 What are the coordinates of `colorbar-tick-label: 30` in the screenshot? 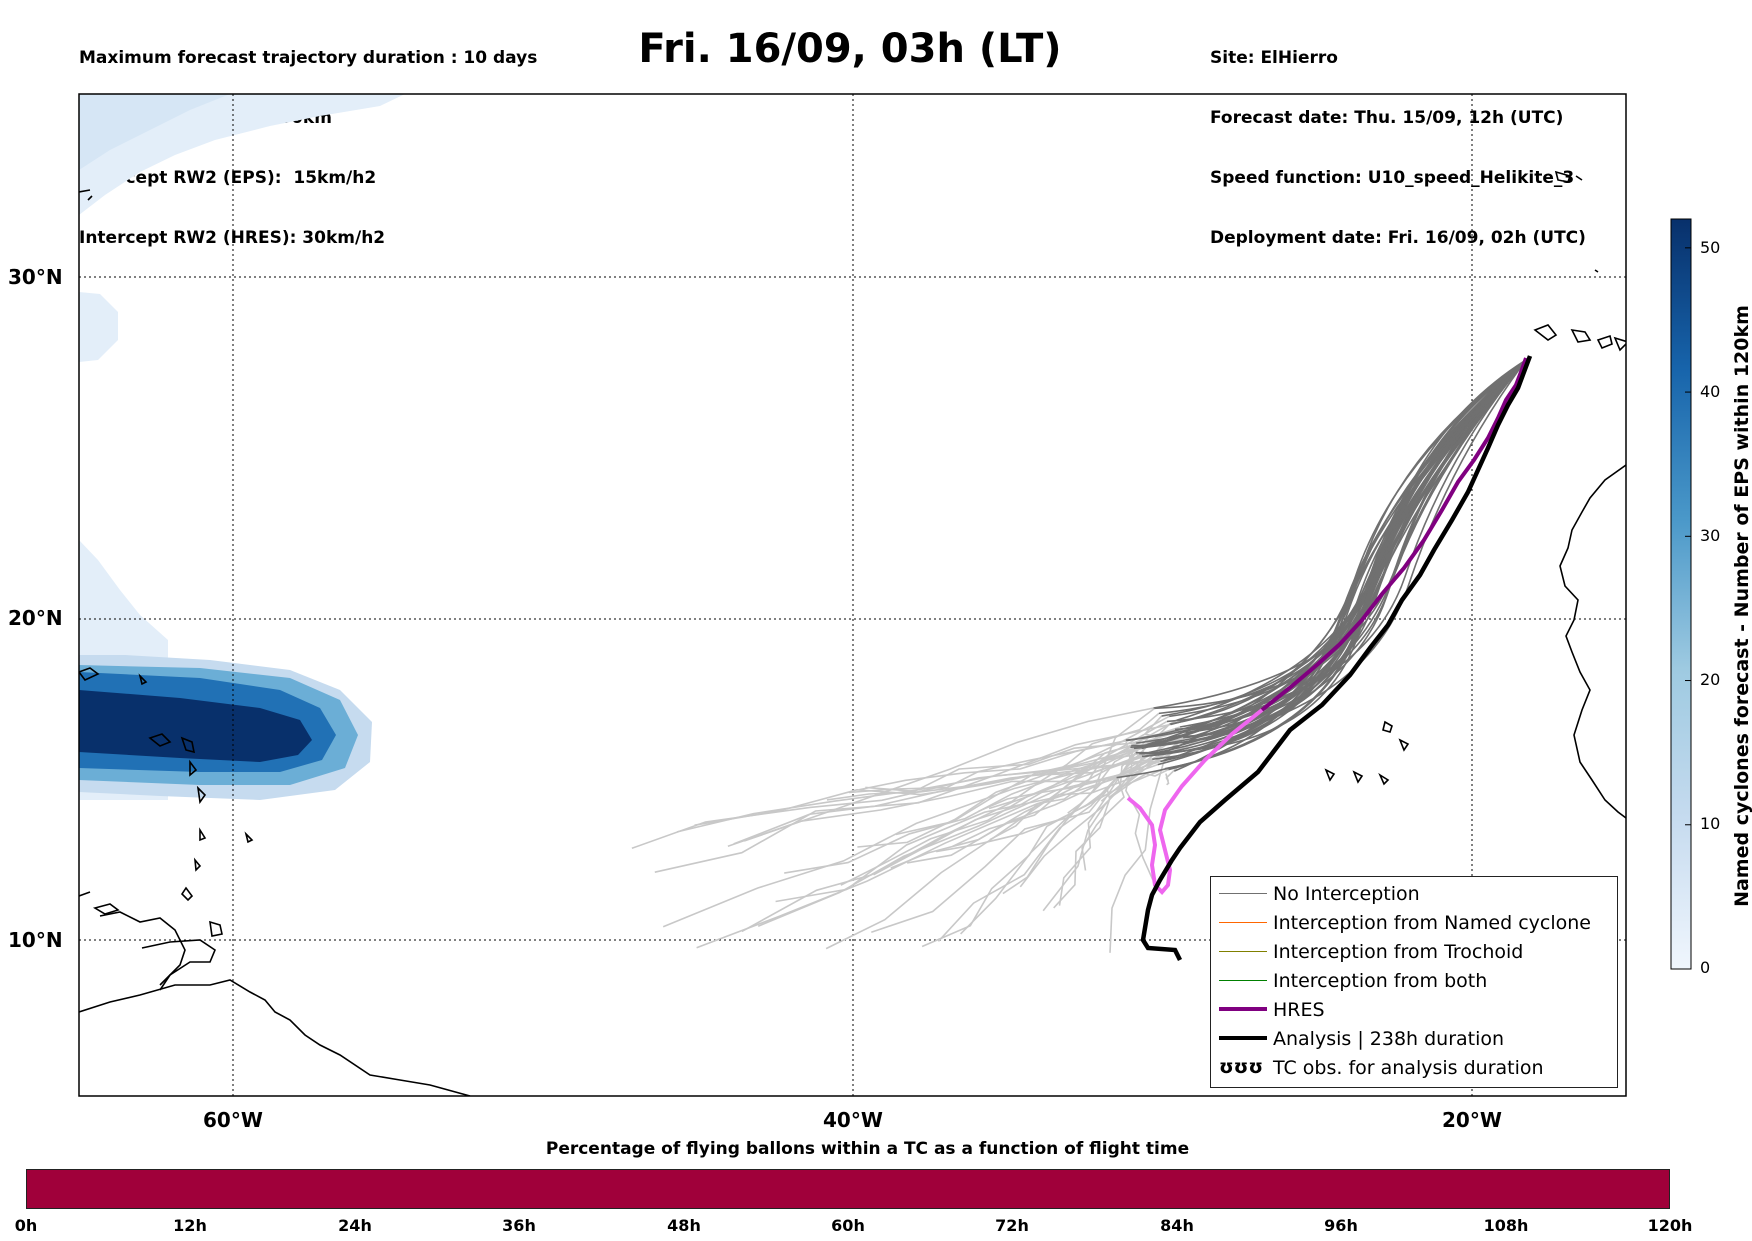 It's located at (1710, 535).